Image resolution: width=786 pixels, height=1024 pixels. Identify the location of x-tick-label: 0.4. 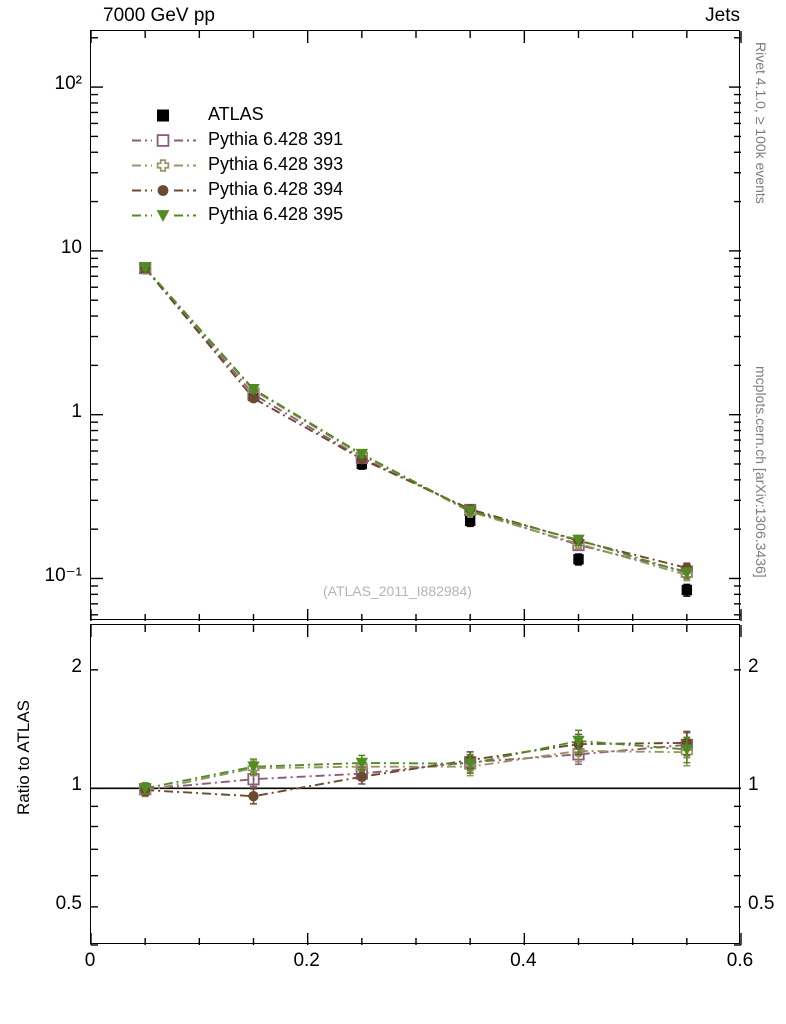
(523, 960).